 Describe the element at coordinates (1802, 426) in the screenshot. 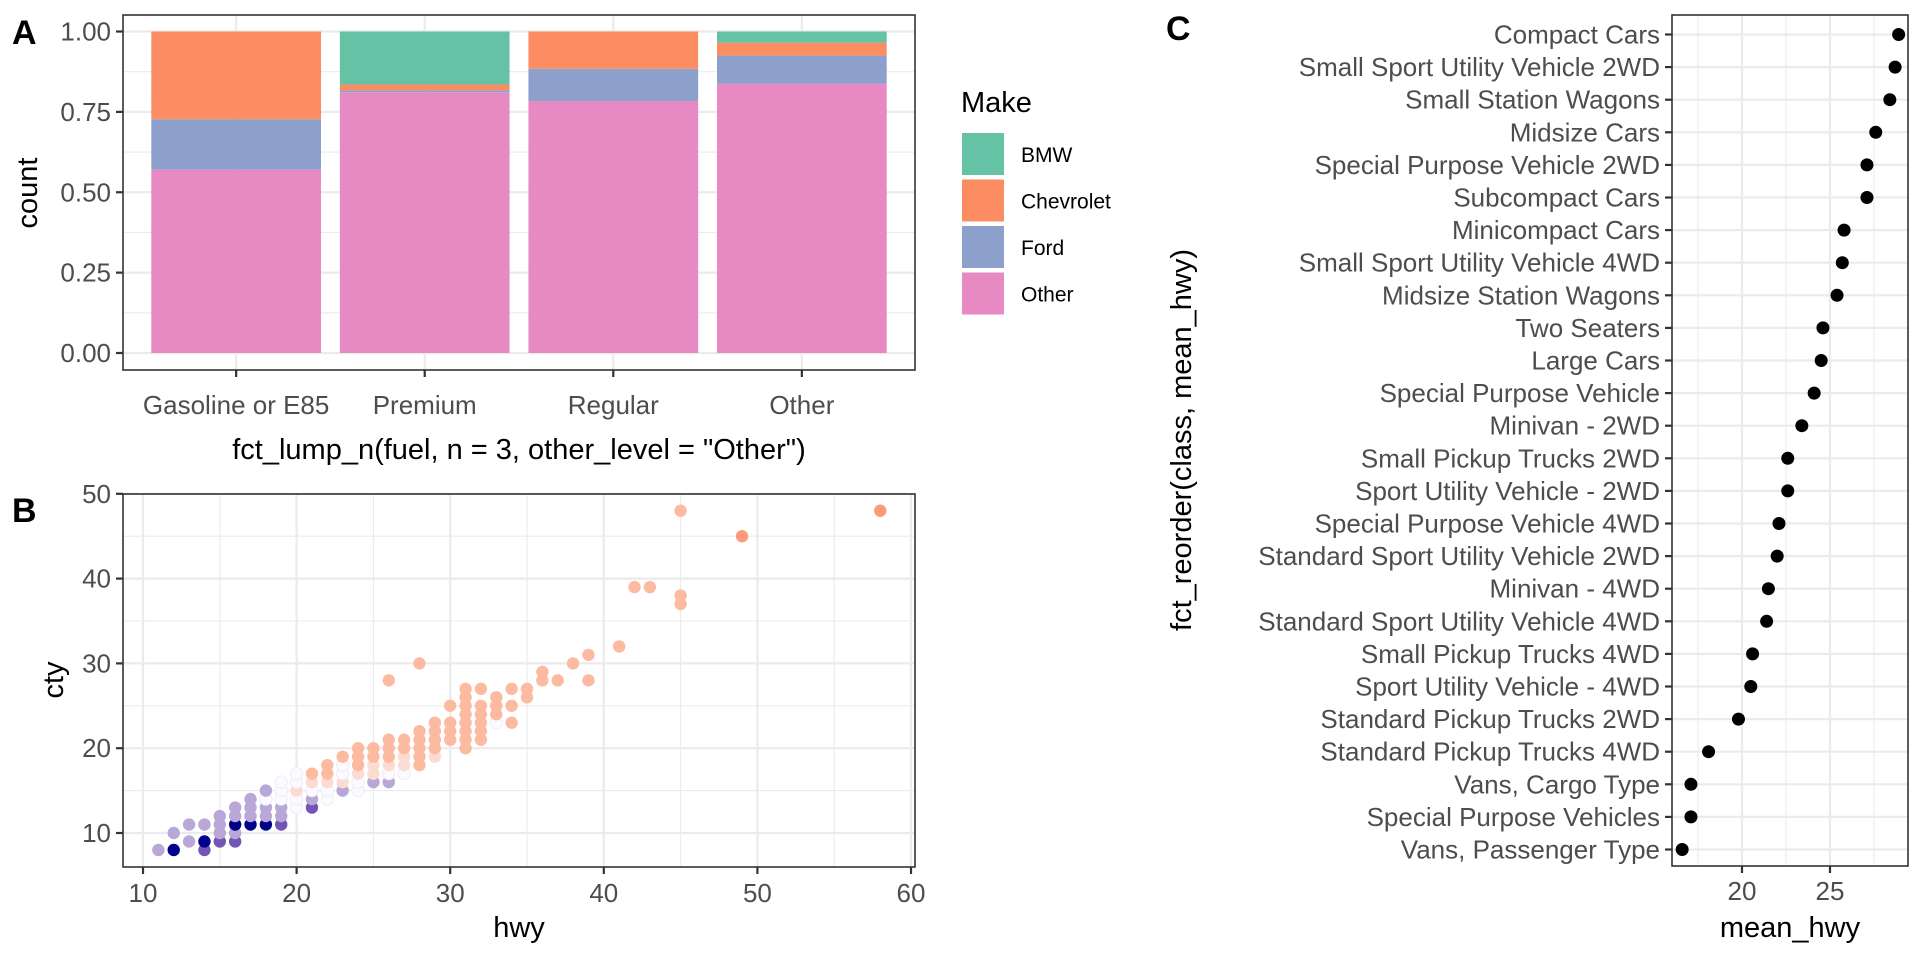

I see `dot-minivan-2wd` at that location.